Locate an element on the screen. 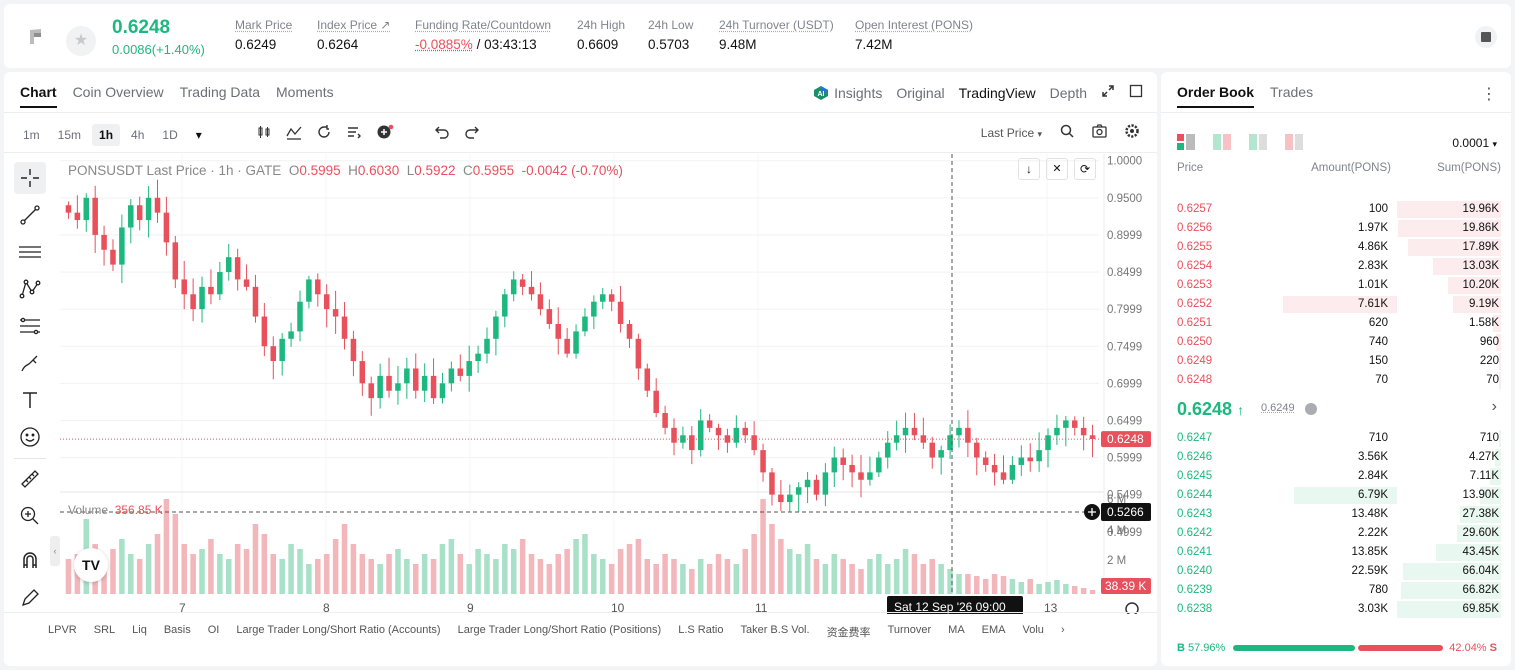 Image resolution: width=1515 pixels, height=670 pixels. tab-original: Original is located at coordinates (920, 92).